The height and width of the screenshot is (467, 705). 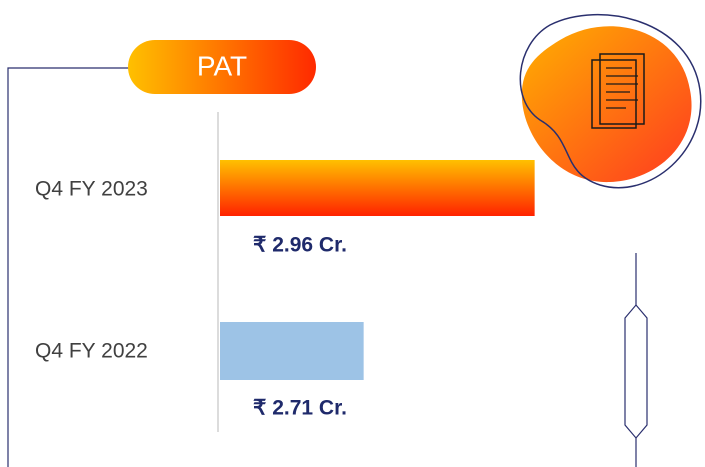 I want to click on frame-line, so click(x=69, y=267).